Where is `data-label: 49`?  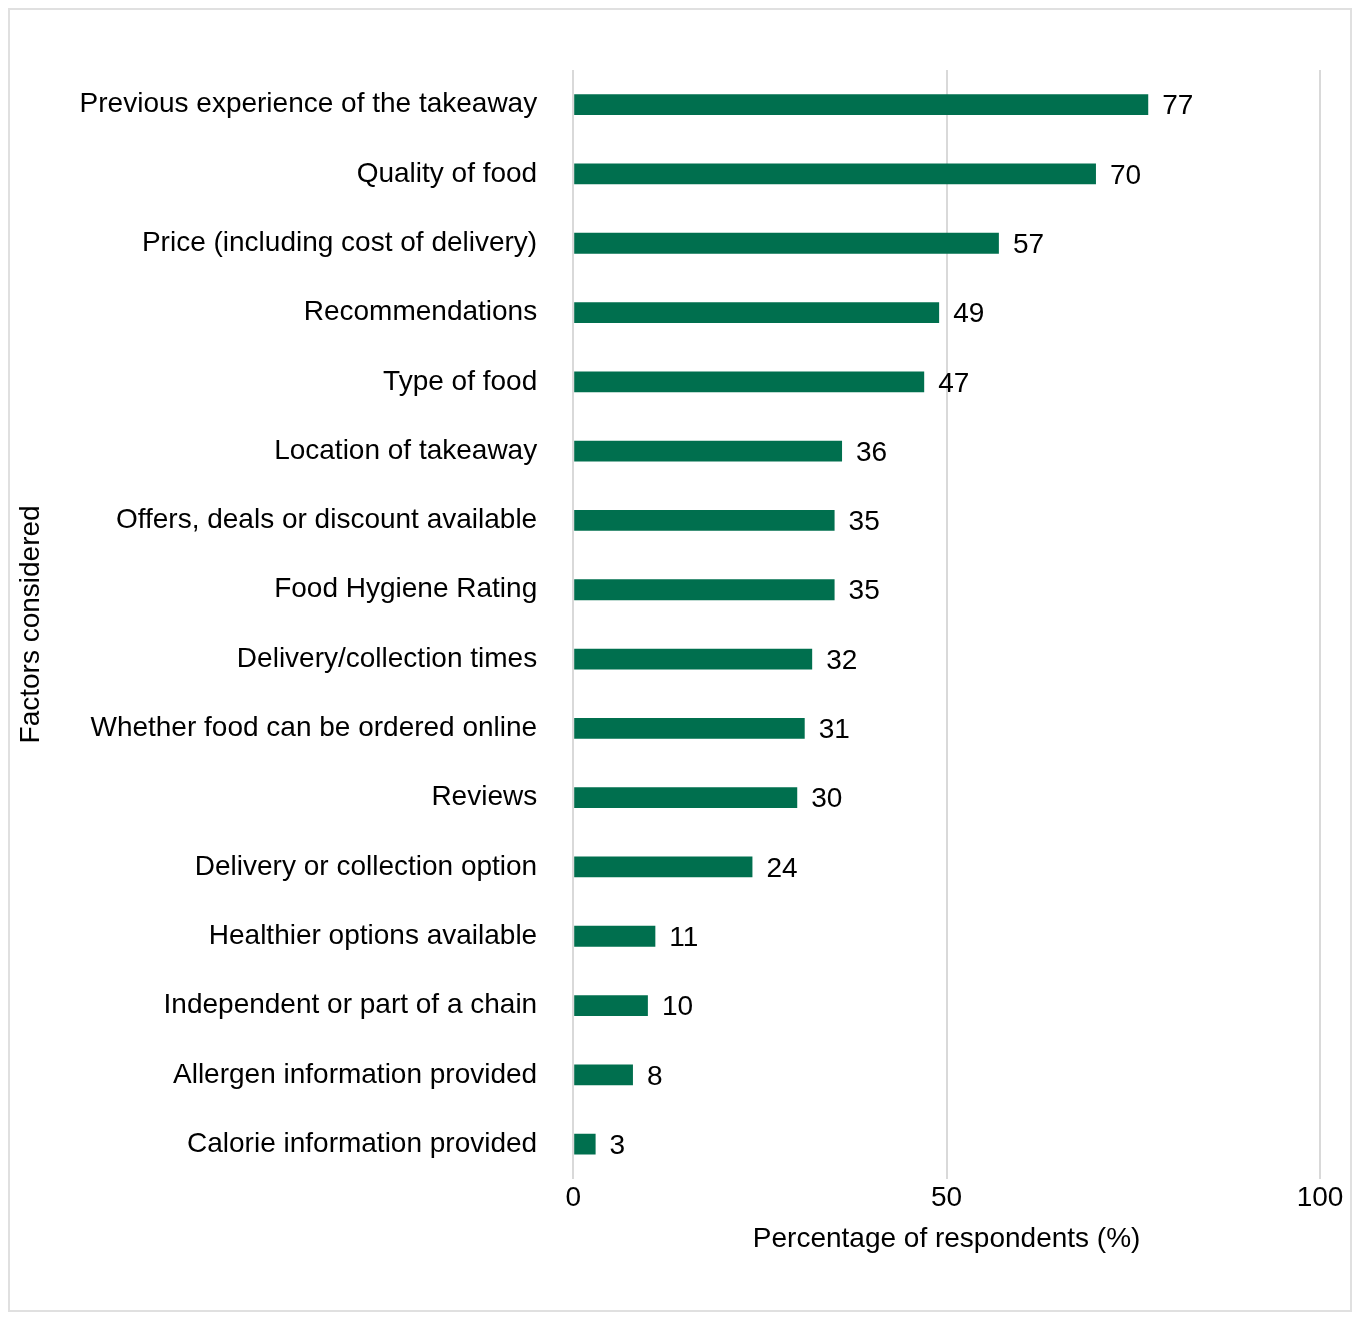
data-label: 49 is located at coordinates (969, 313).